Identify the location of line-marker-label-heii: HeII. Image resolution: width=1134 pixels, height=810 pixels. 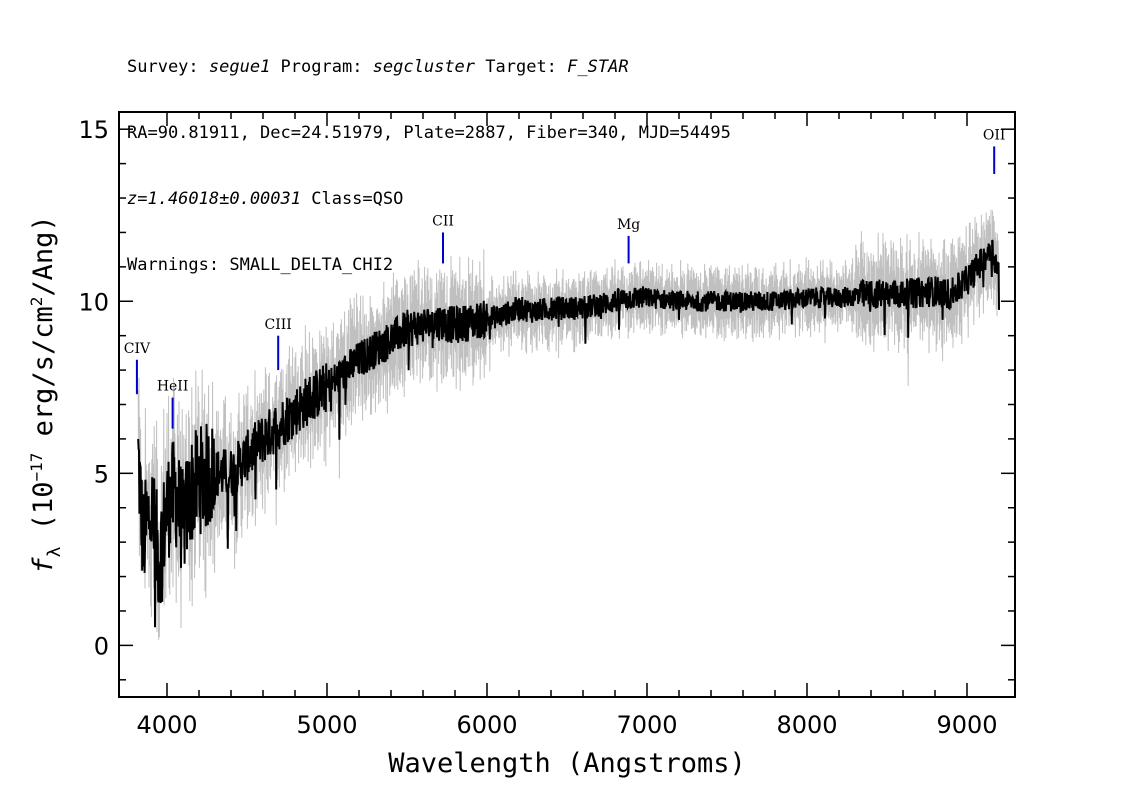
(173, 387).